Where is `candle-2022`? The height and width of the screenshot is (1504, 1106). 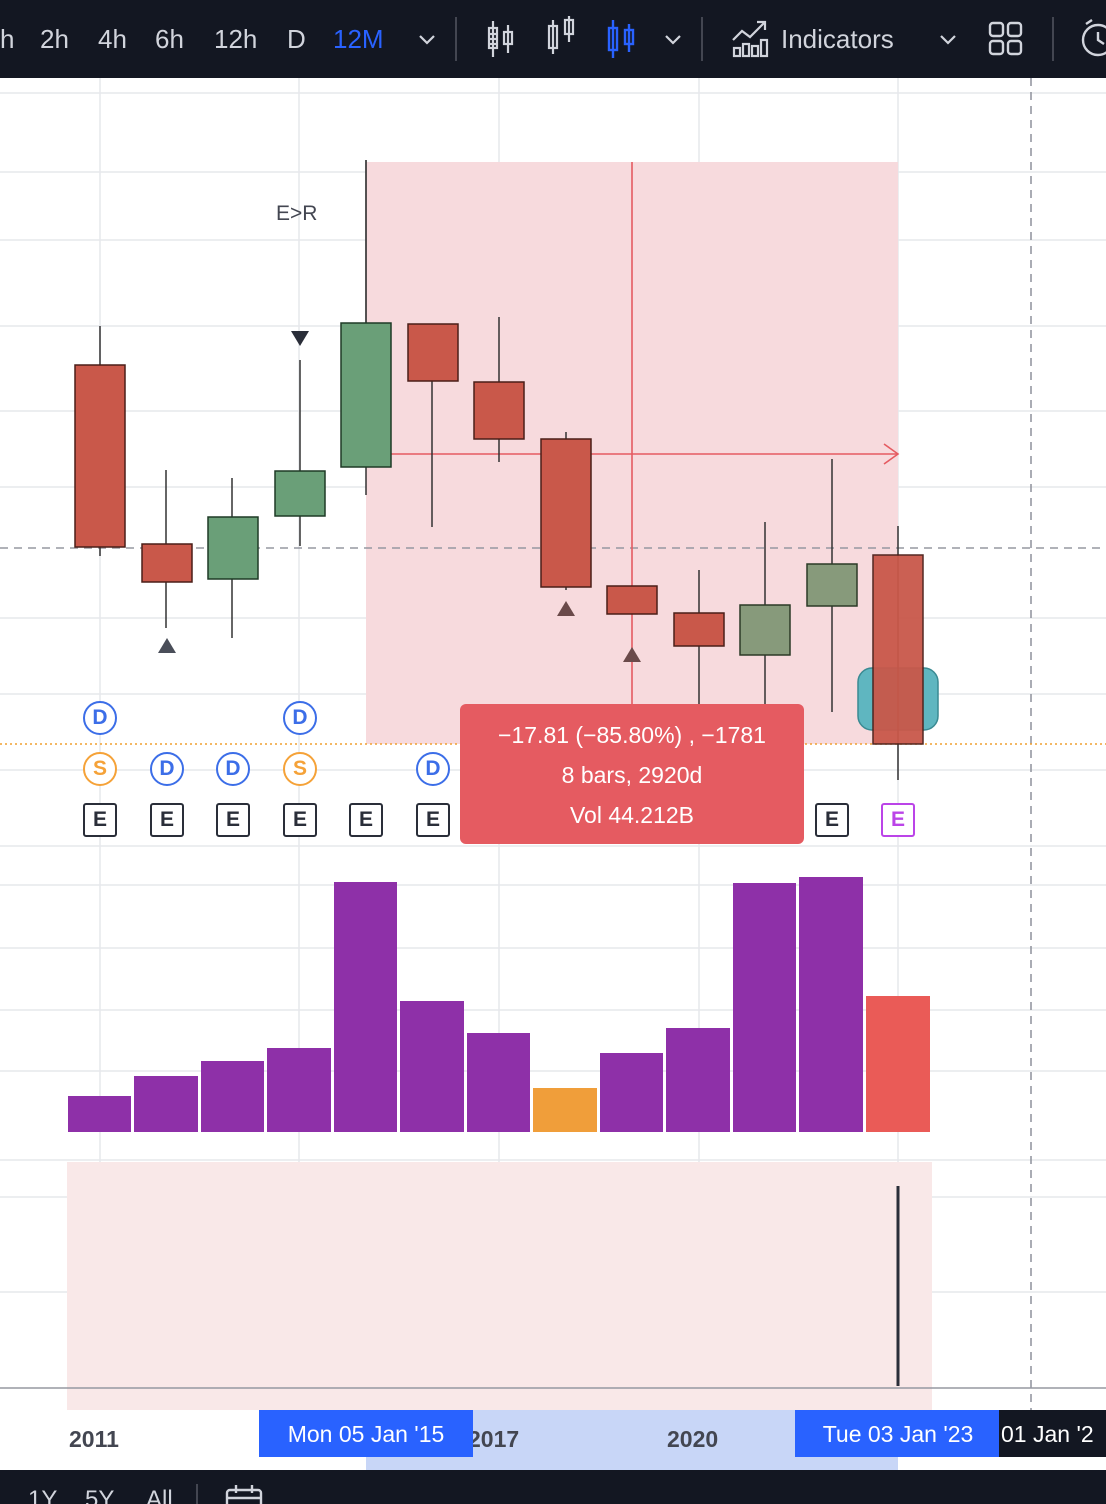
candle-2022 is located at coordinates (832, 585).